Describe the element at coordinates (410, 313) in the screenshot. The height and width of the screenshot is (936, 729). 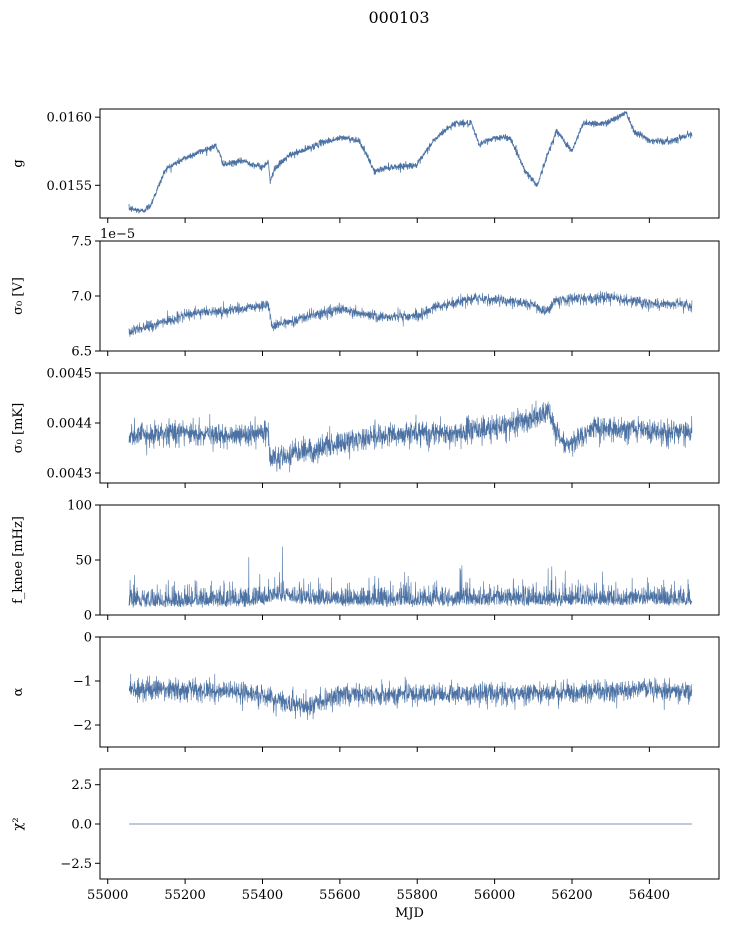
I see `series-line-sigma_v` at that location.